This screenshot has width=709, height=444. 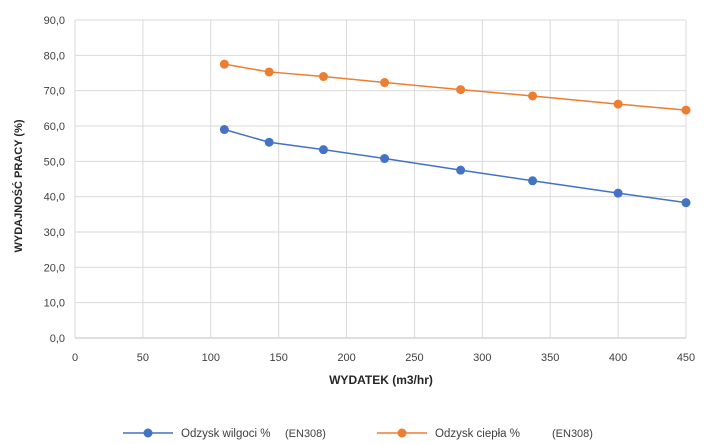 I want to click on y-tick-label: 40,0, so click(x=54, y=198).